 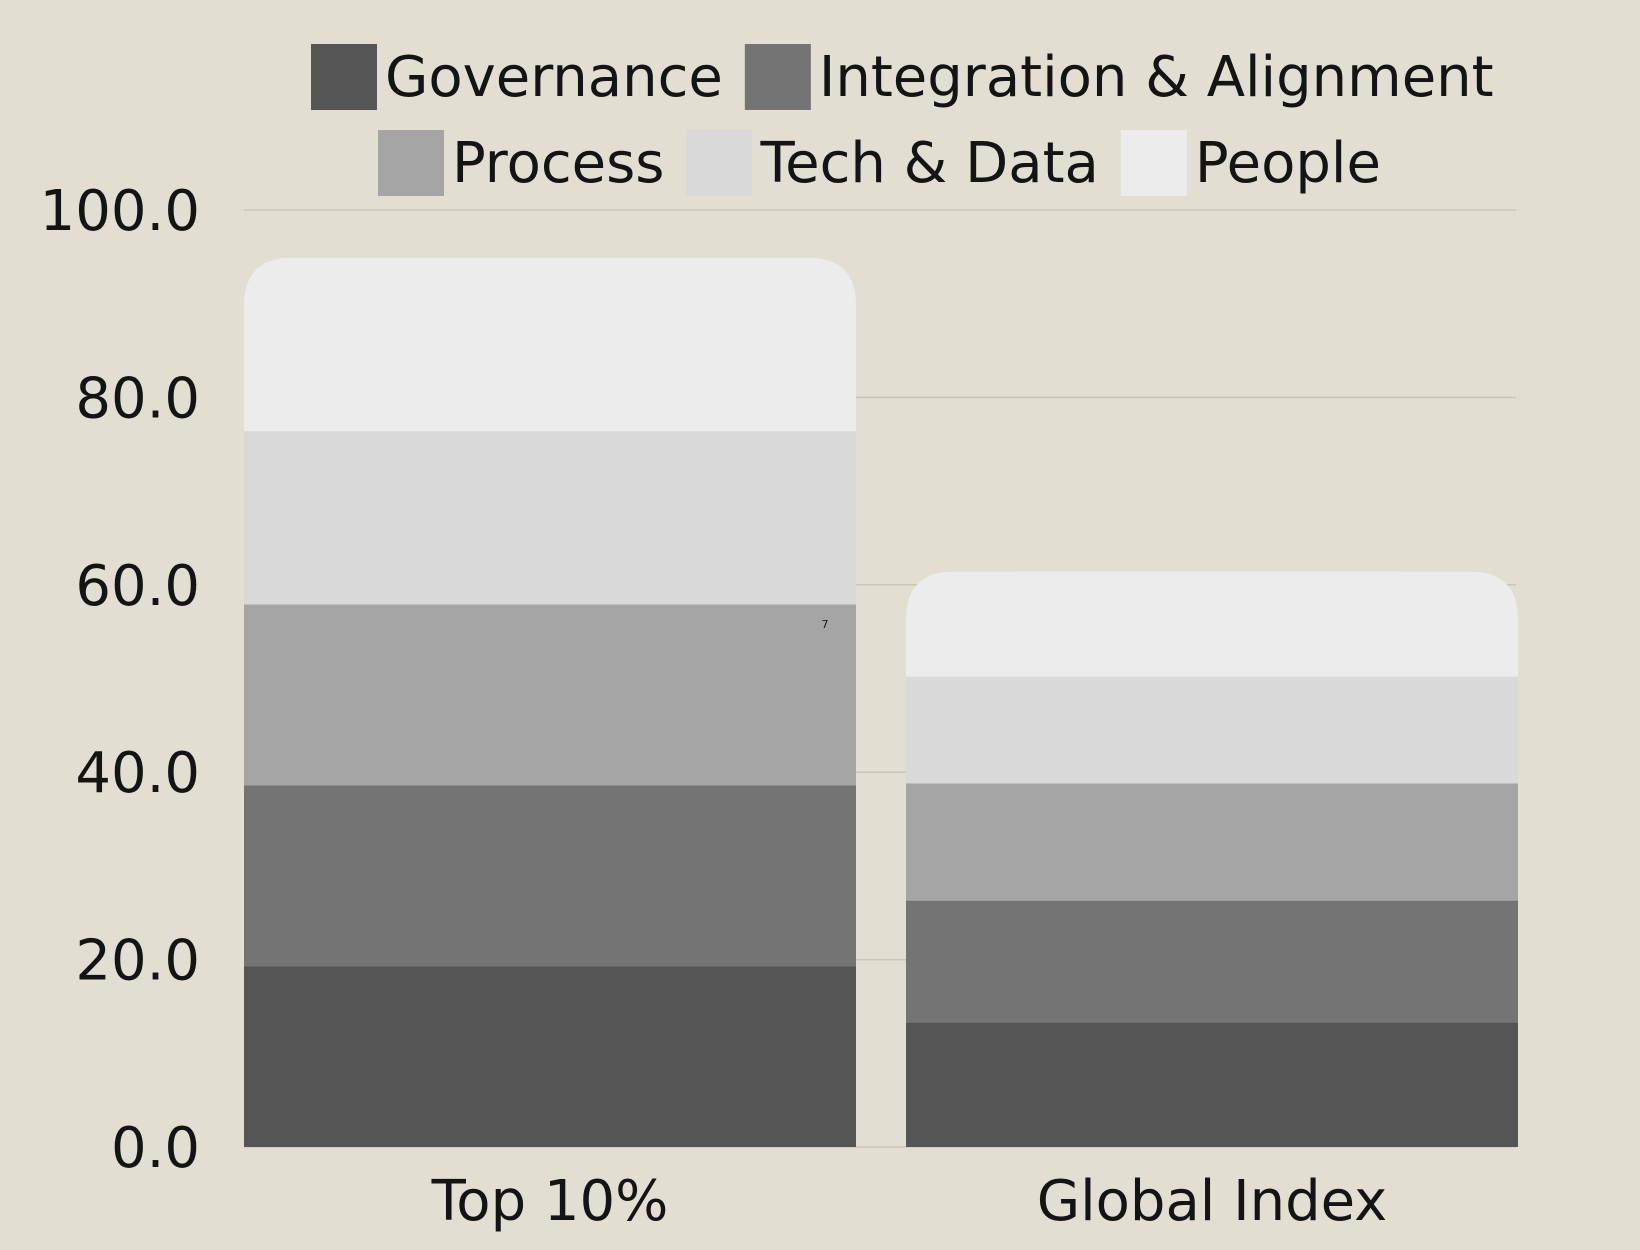 What do you see at coordinates (137, 398) in the screenshot?
I see `y-tick-label: 80.0` at bounding box center [137, 398].